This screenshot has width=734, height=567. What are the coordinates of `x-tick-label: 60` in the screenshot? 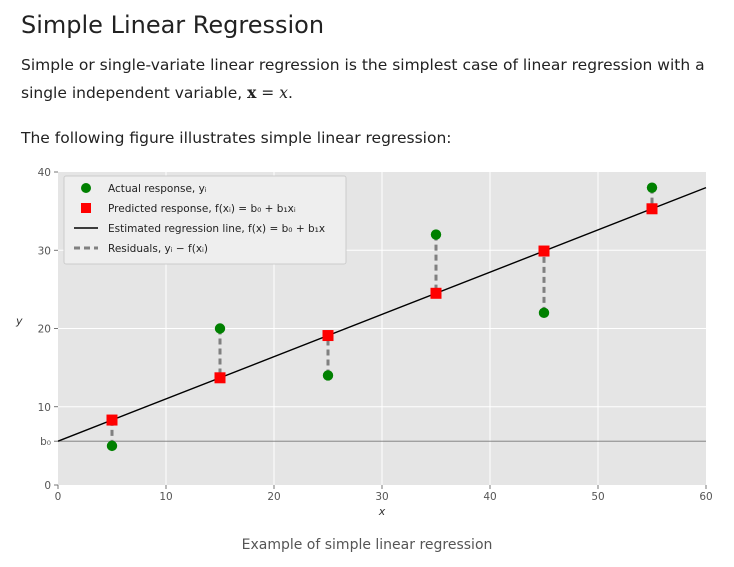 It's located at (705, 497).